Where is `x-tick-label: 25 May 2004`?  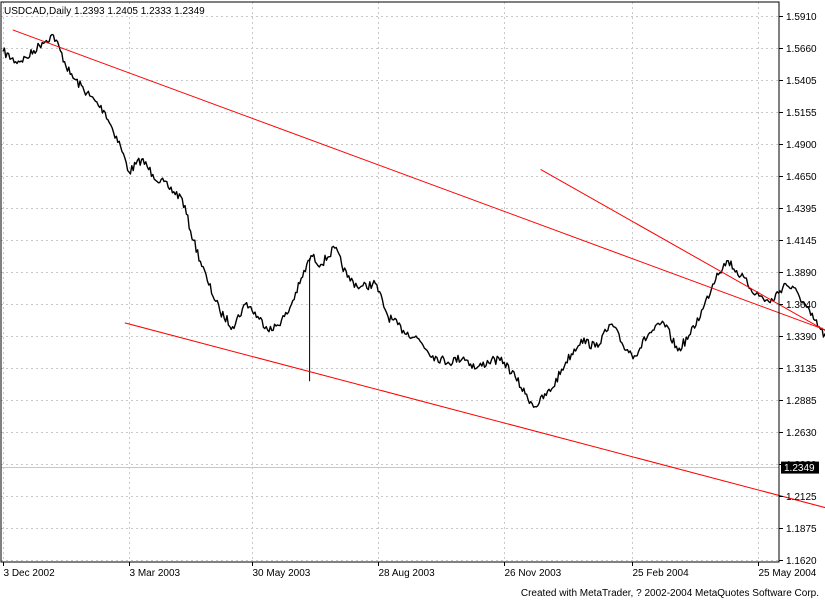
x-tick-label: 25 May 2004 is located at coordinates (788, 573).